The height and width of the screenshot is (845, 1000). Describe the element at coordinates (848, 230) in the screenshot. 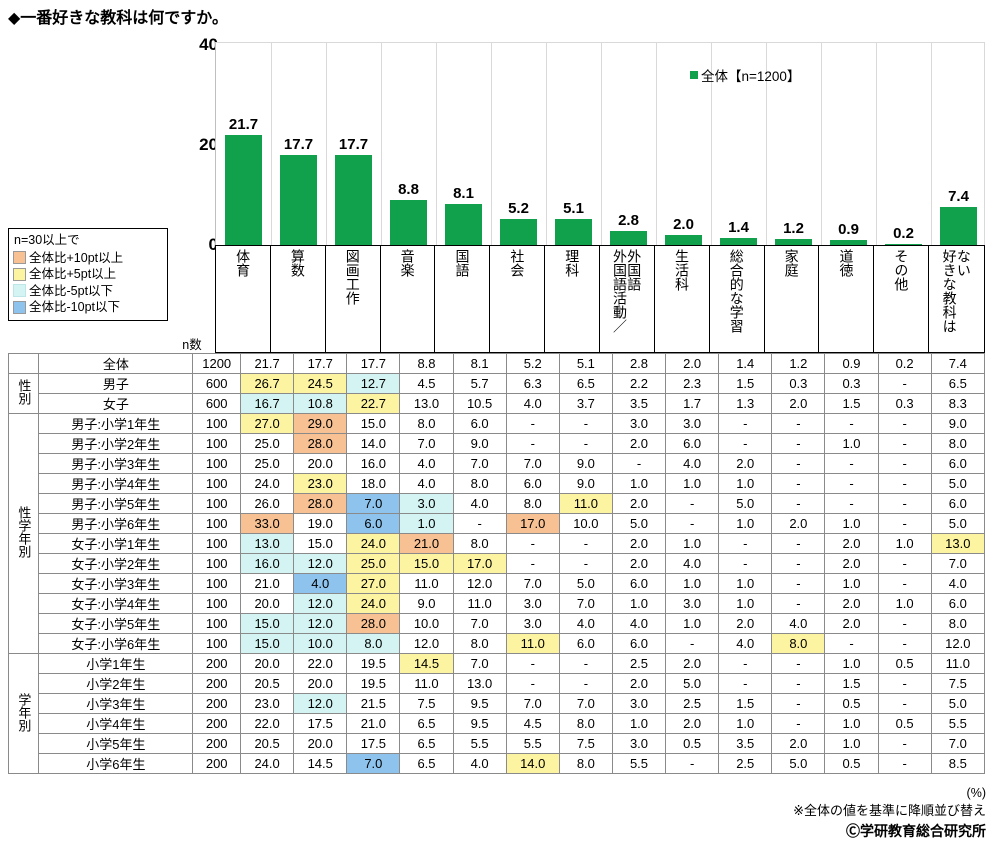

I see `bar-value-label: 0.9` at that location.